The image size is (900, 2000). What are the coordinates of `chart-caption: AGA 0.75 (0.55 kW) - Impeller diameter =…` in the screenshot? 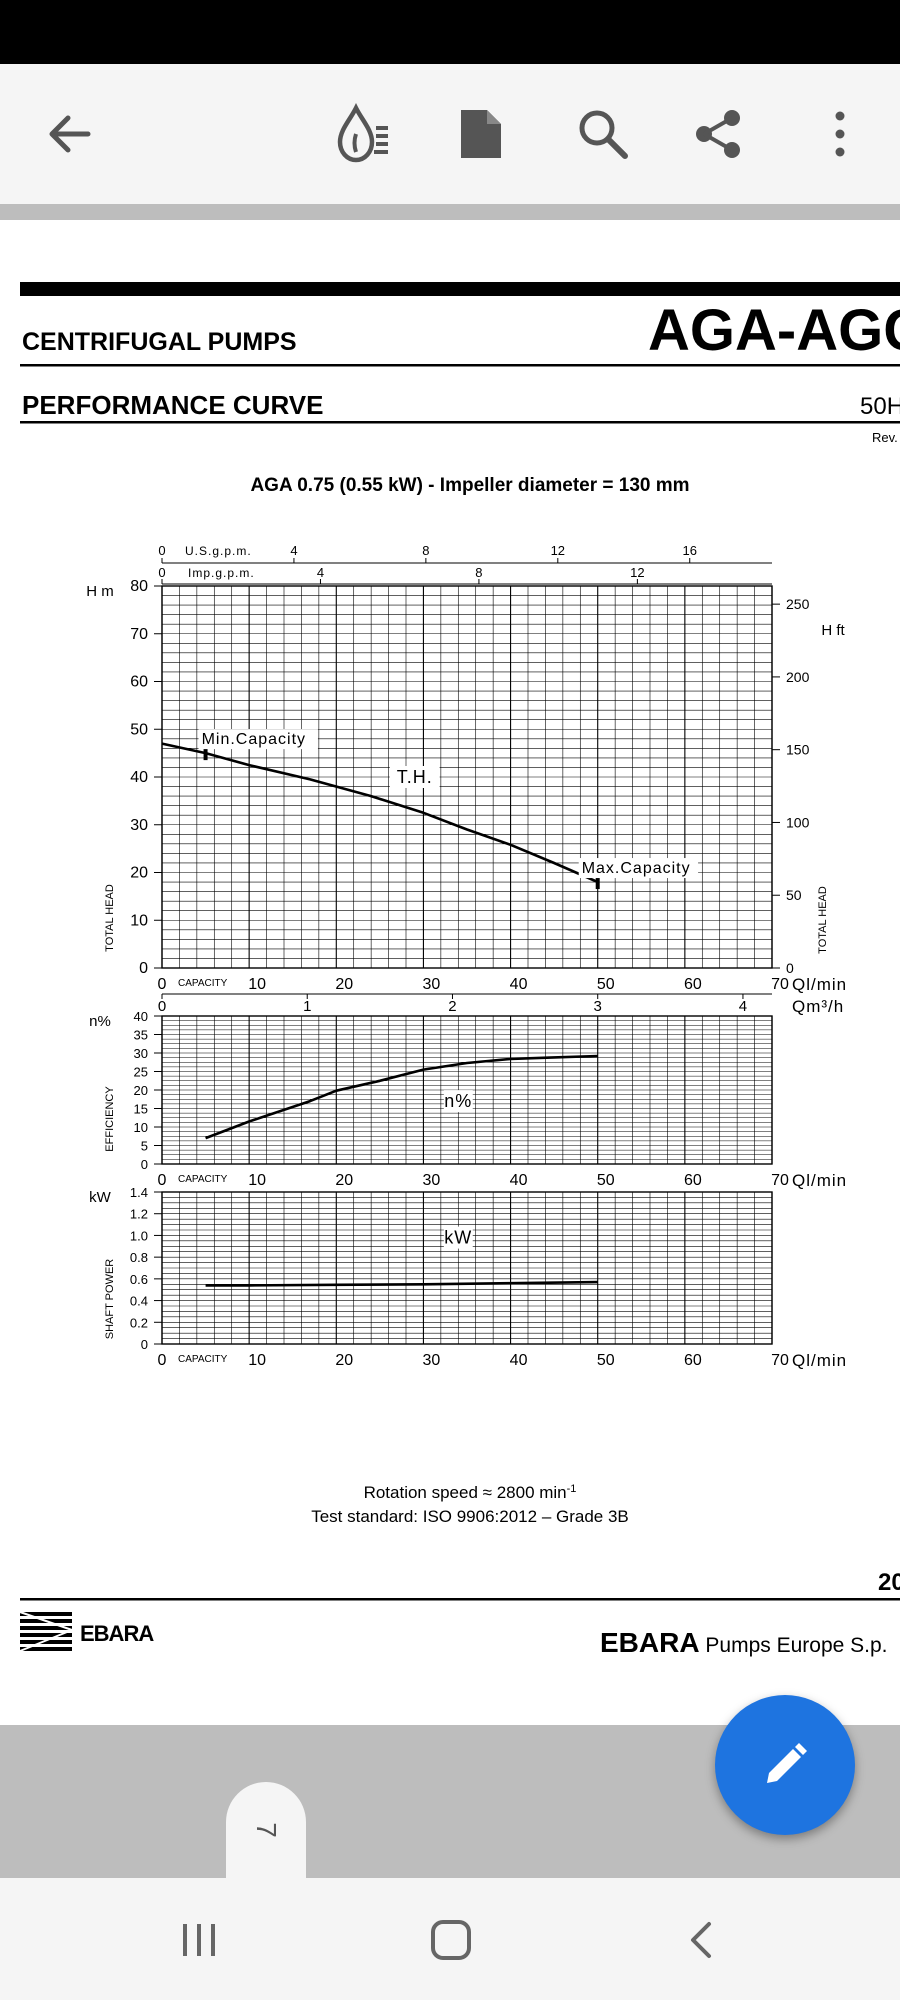 It's located at (469, 485).